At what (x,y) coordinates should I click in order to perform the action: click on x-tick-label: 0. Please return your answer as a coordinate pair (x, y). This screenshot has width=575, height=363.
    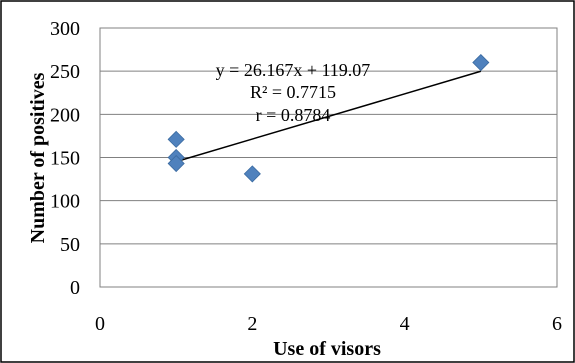
    Looking at the image, I should click on (100, 324).